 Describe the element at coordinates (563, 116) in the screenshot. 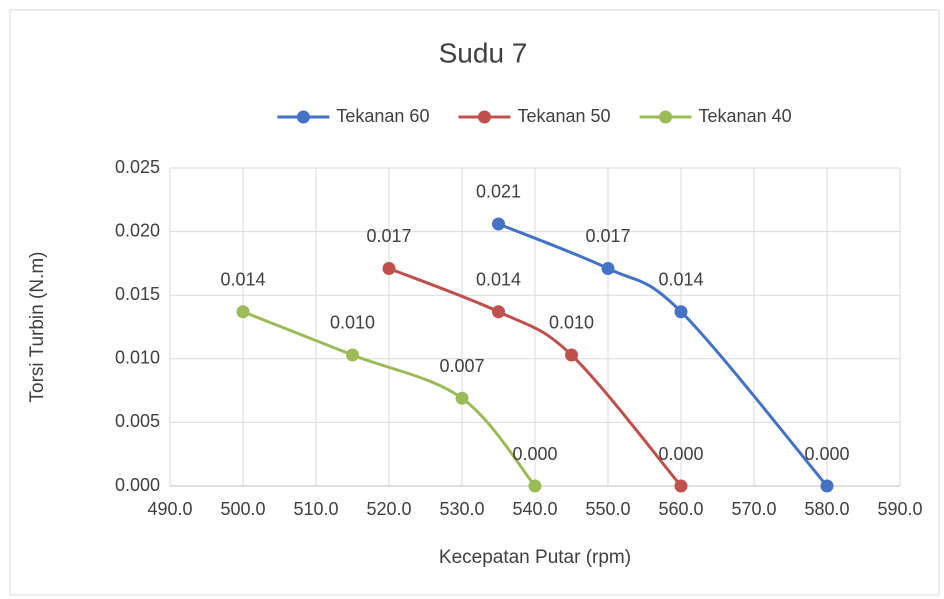

I see `legend-label: Tekanan 50` at that location.